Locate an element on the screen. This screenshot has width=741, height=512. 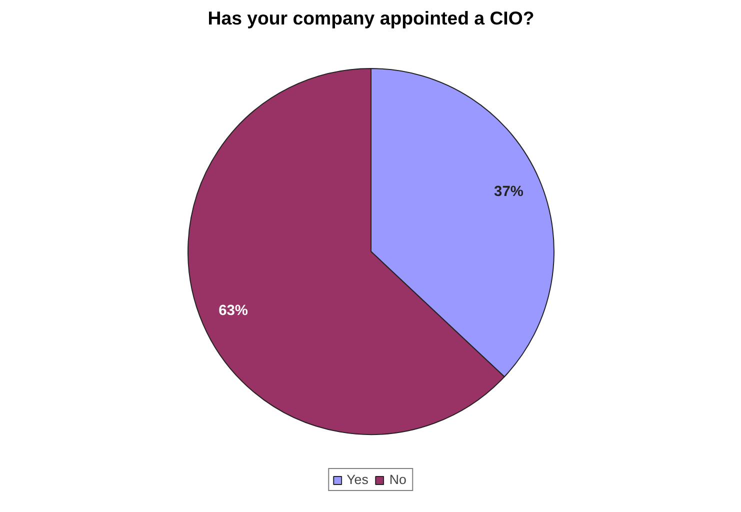
legend-label: Yes is located at coordinates (357, 479).